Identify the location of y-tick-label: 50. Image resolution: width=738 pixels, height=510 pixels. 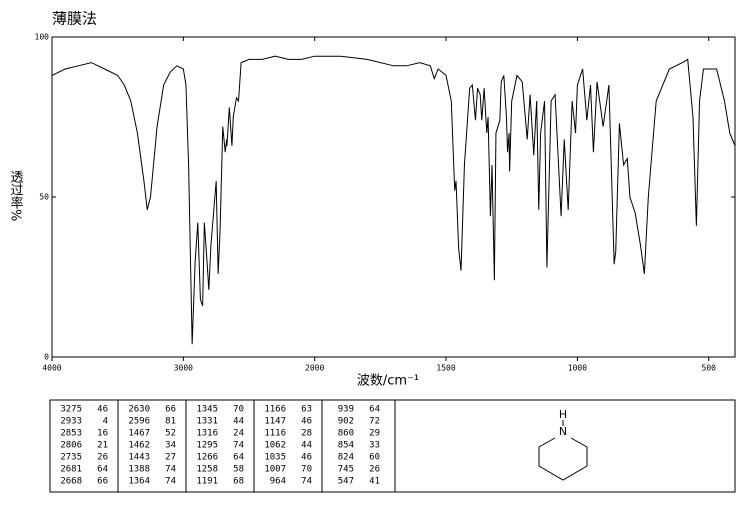
(44, 197).